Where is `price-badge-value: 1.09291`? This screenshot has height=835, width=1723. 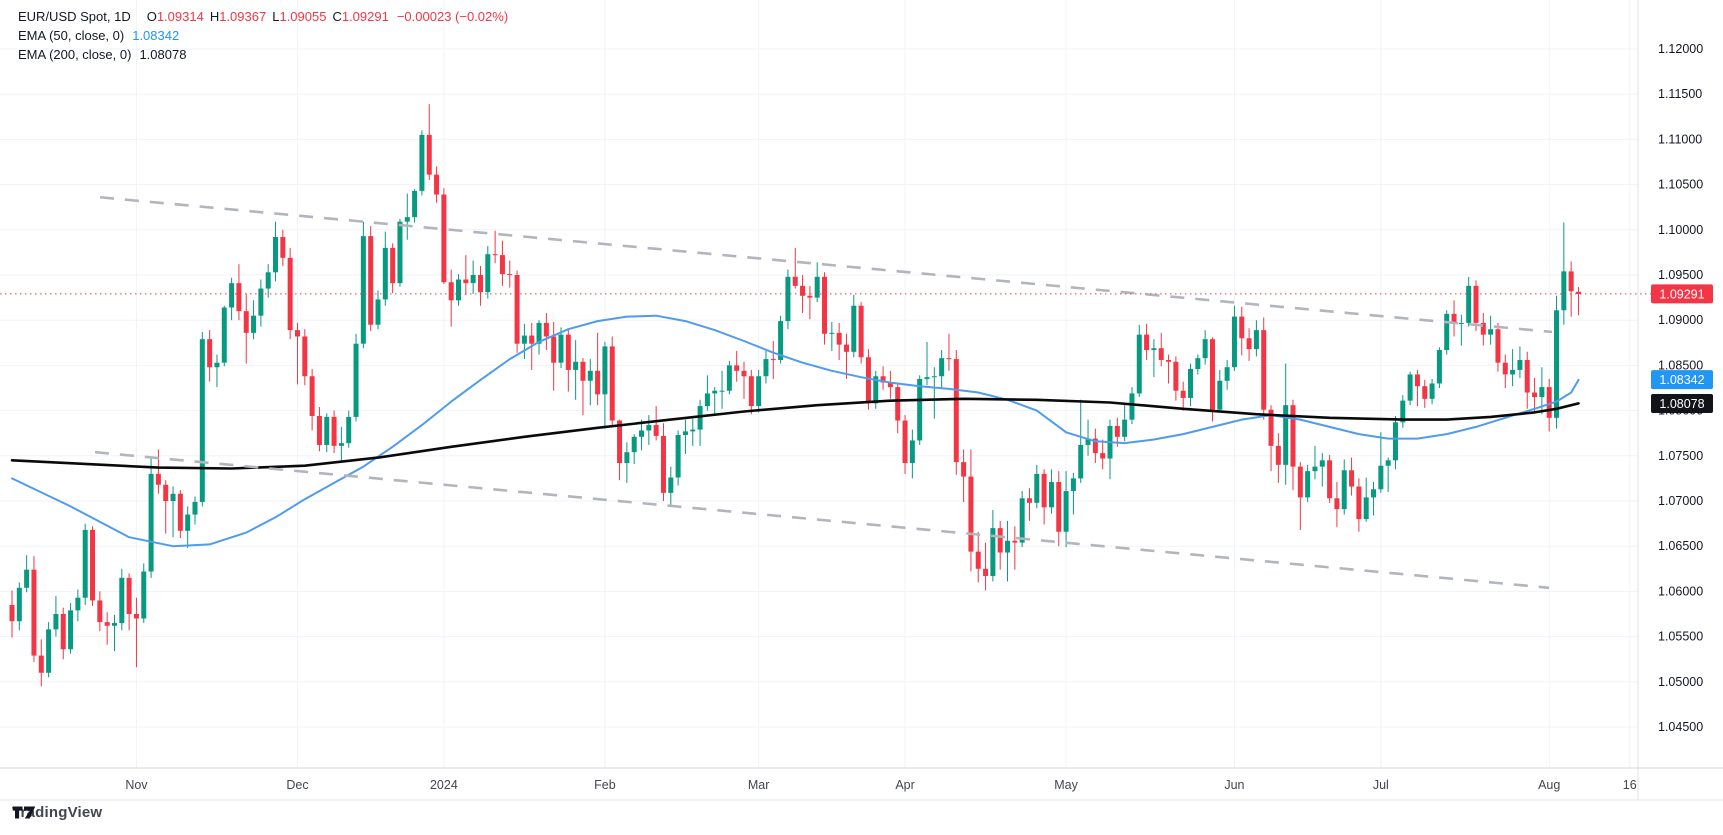
price-badge-value: 1.09291 is located at coordinates (1681, 294).